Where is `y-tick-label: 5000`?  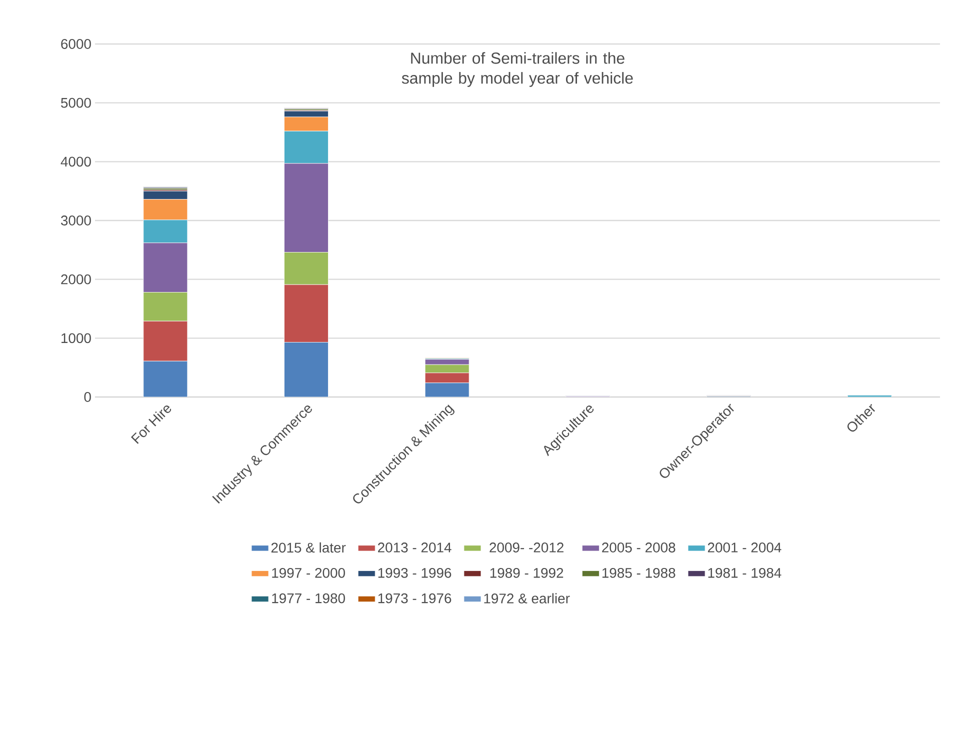
y-tick-label: 5000 is located at coordinates (76, 103).